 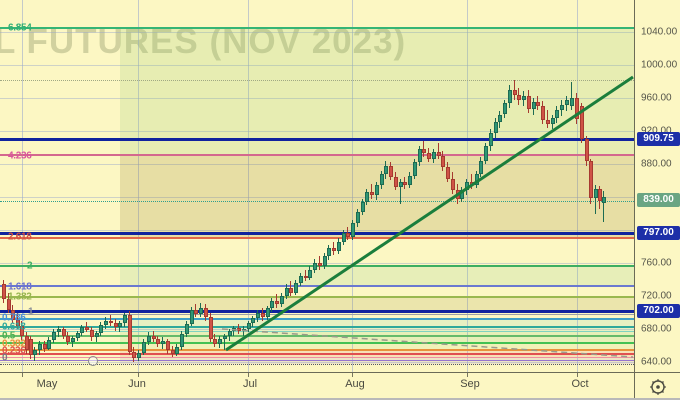 I want to click on price-badge: 702.00, so click(x=658, y=311).